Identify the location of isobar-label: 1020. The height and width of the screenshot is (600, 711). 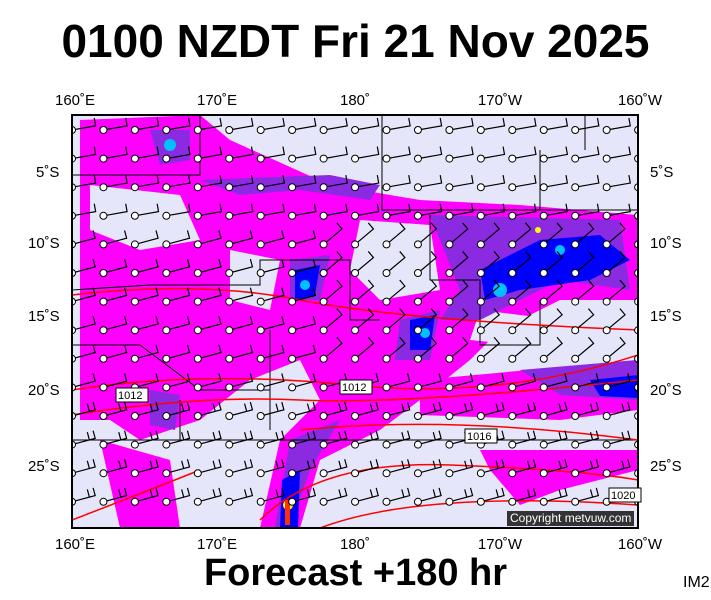
(623, 496).